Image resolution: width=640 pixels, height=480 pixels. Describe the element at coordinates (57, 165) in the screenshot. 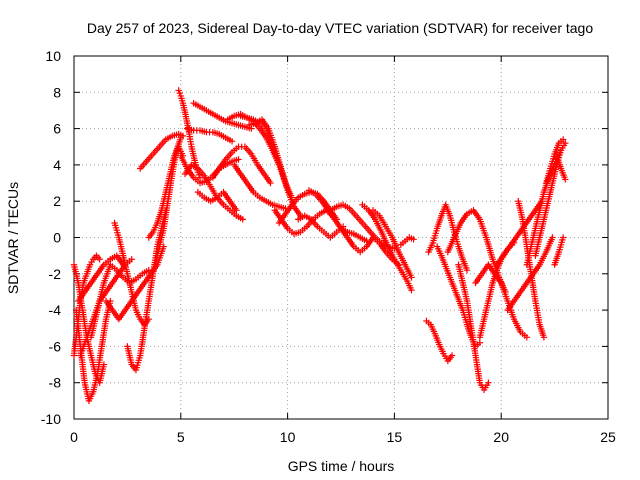

I see `y-tick-label: 4` at that location.